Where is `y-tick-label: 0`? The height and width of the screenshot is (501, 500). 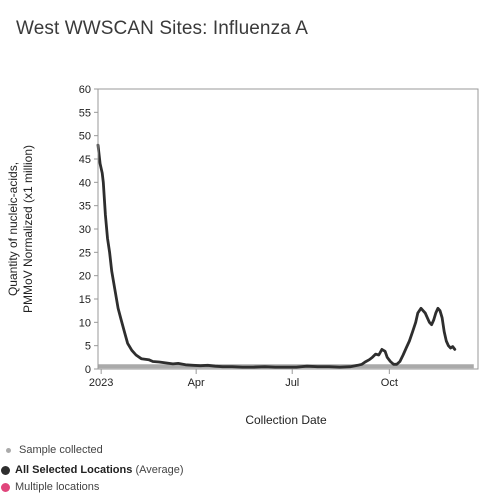 y-tick-label: 0 is located at coordinates (88, 370).